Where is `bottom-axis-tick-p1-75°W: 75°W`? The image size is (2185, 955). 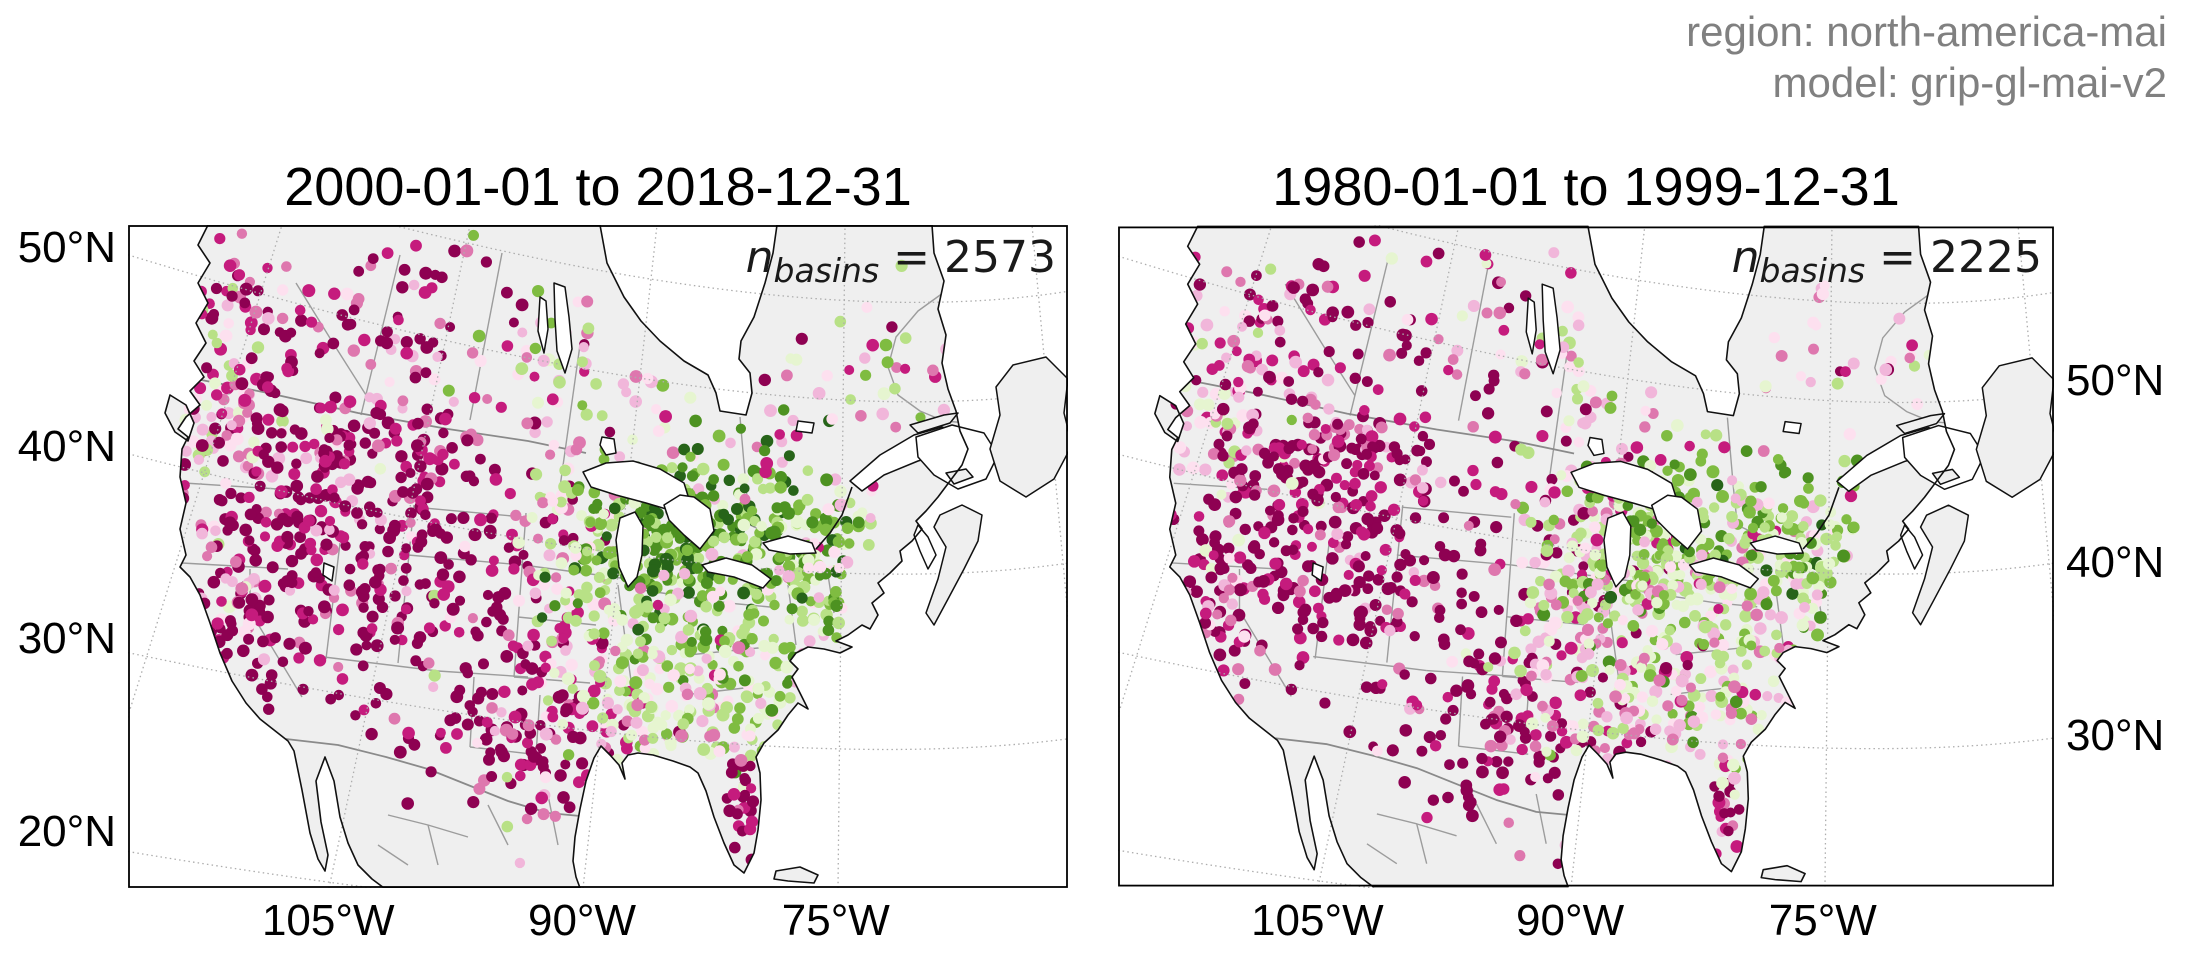 bottom-axis-tick-p1-75°W: 75°W is located at coordinates (1822, 920).